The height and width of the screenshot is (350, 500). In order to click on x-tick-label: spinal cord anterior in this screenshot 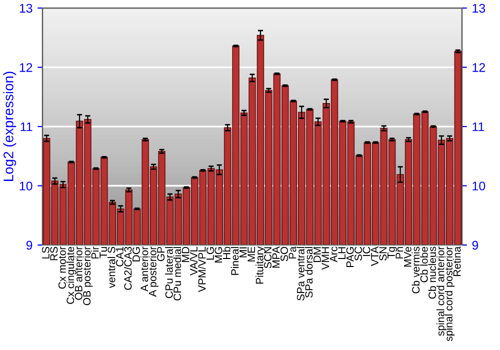, I will do `click(441, 291)`.